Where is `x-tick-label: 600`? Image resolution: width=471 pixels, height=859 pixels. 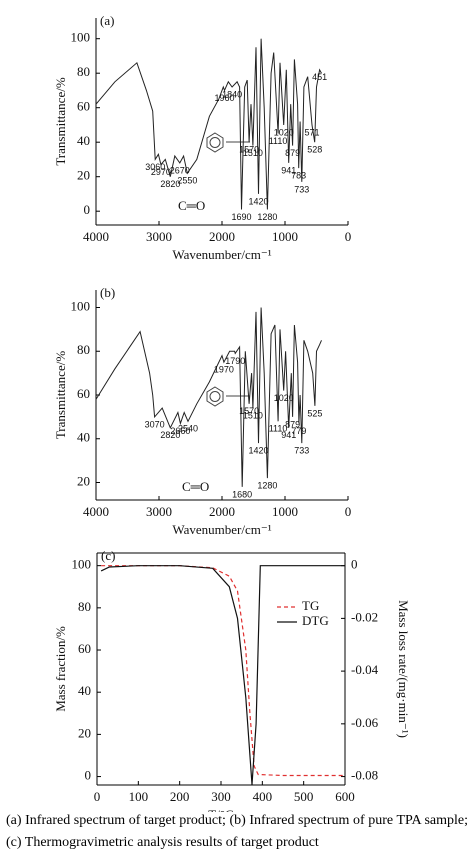 x-tick-label: 600 is located at coordinates (345, 796).